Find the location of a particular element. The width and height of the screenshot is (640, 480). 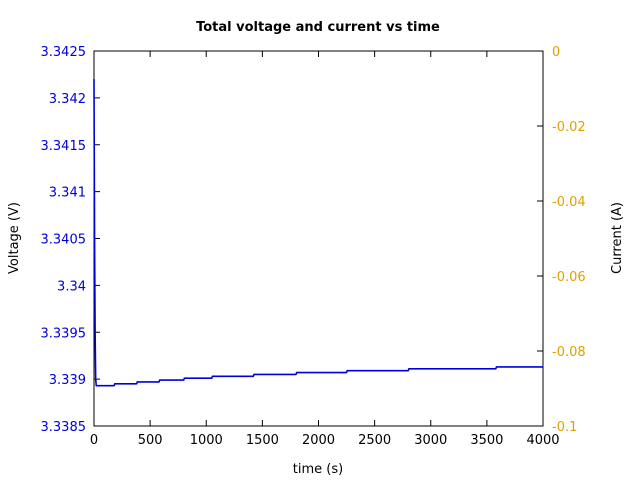

y-left-tick-label: 3.3415 is located at coordinates (64, 146).